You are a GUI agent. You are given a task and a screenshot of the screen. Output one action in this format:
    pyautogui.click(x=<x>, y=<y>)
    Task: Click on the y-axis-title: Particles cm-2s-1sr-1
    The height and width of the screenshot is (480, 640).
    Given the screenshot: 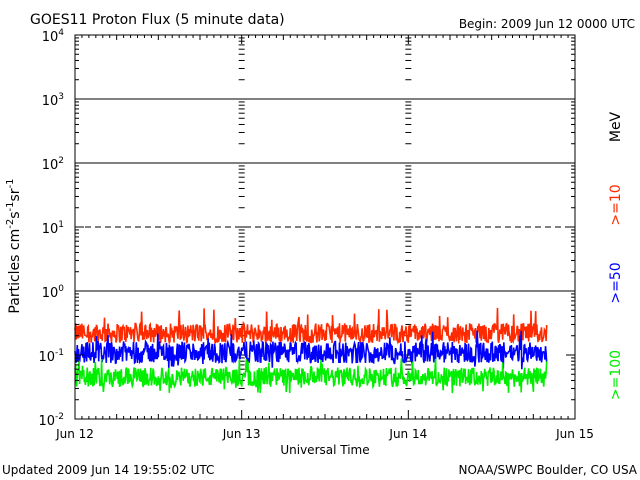 What is the action you would take?
    pyautogui.click(x=14, y=245)
    